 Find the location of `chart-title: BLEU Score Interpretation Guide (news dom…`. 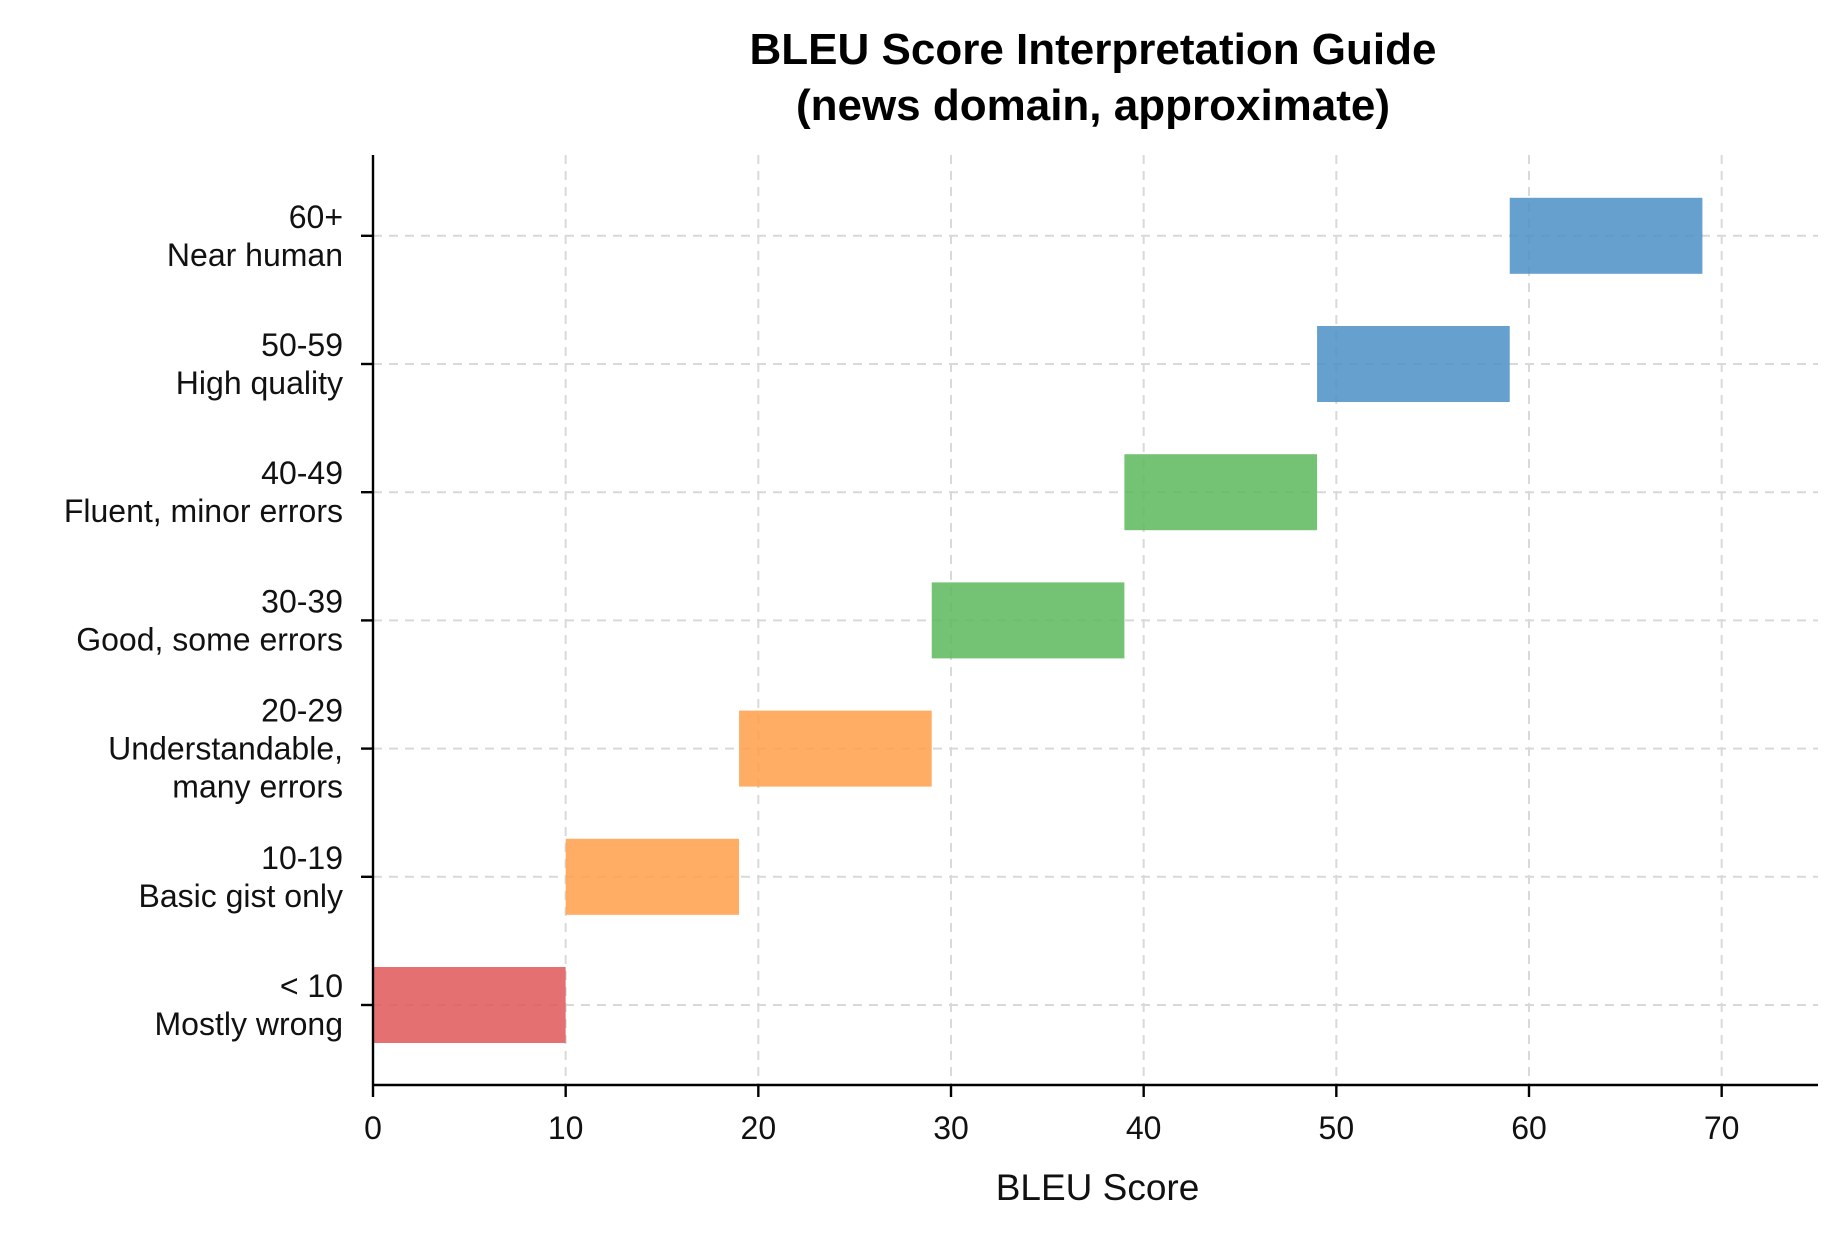

chart-title: BLEU Score Interpretation Guide (news dom… is located at coordinates (1093, 77).